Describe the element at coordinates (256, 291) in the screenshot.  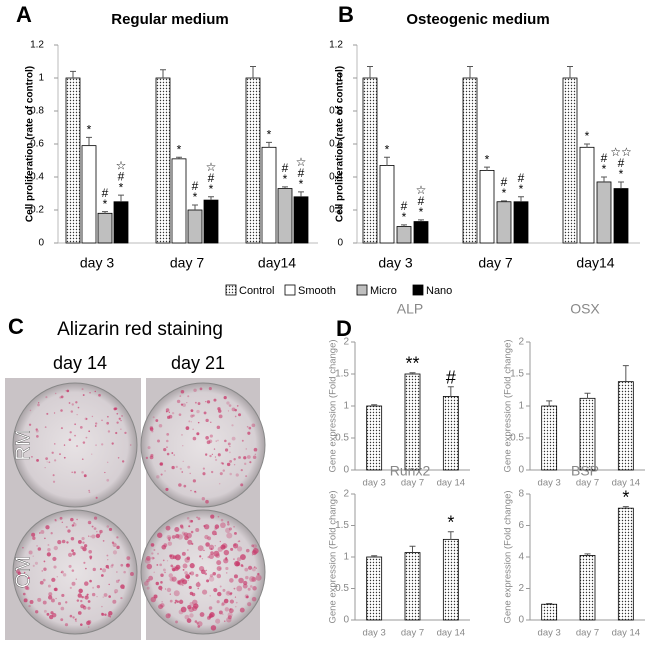
I see `legend-label: Control` at that location.